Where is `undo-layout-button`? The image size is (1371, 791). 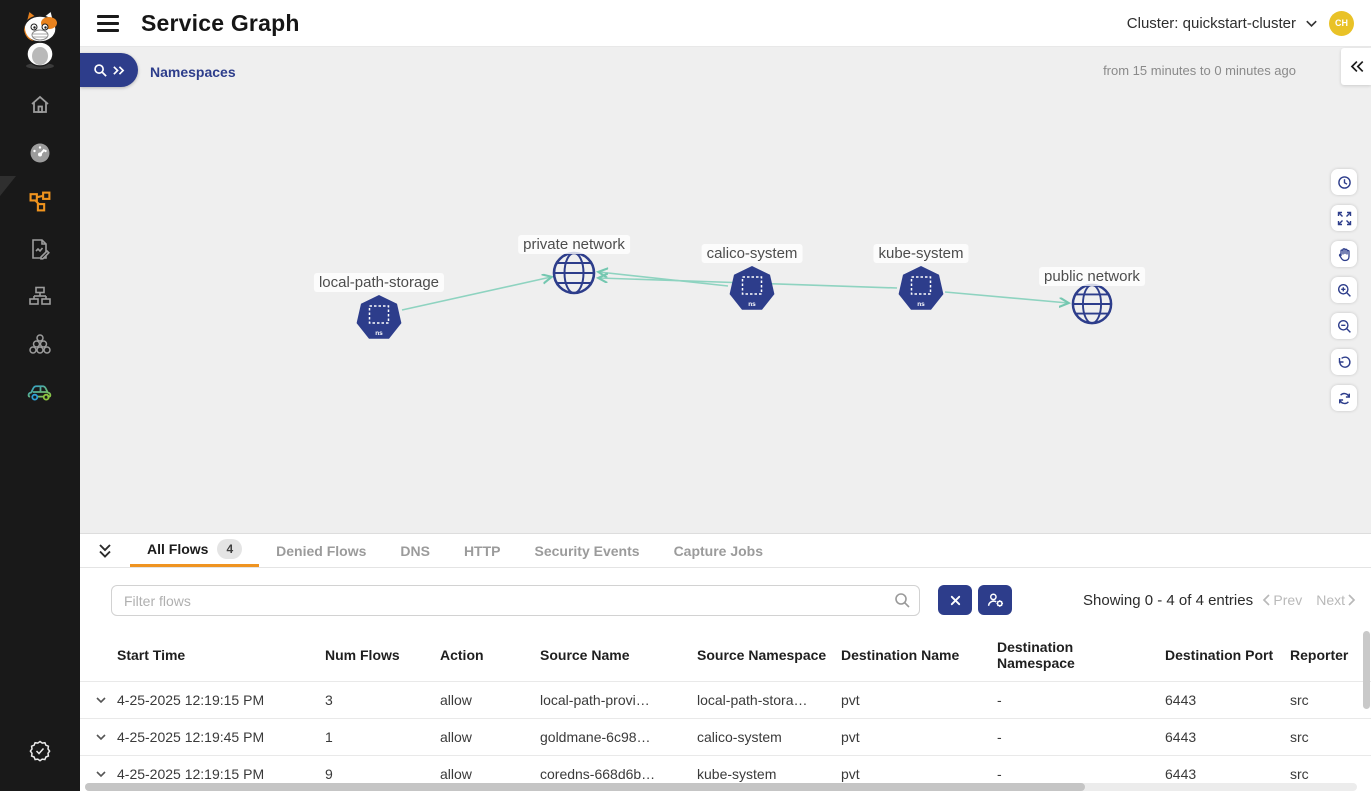
undo-layout-button is located at coordinates (1344, 362).